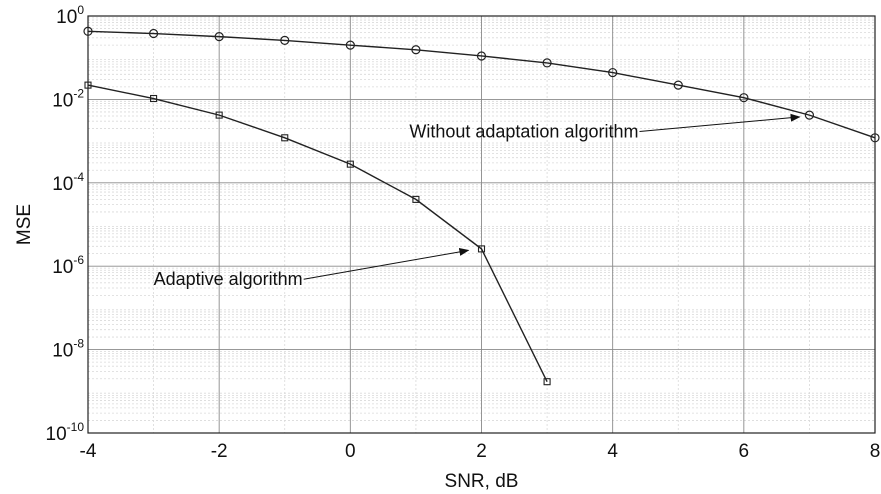  Describe the element at coordinates (350, 451) in the screenshot. I see `x-tick-label: 0` at that location.